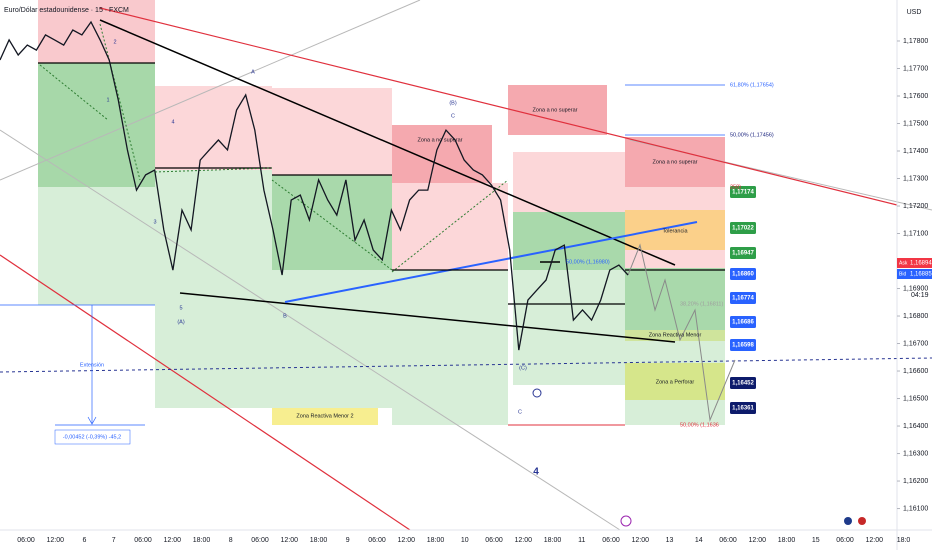  I want to click on badge-tag: Bid, so click(902, 274).